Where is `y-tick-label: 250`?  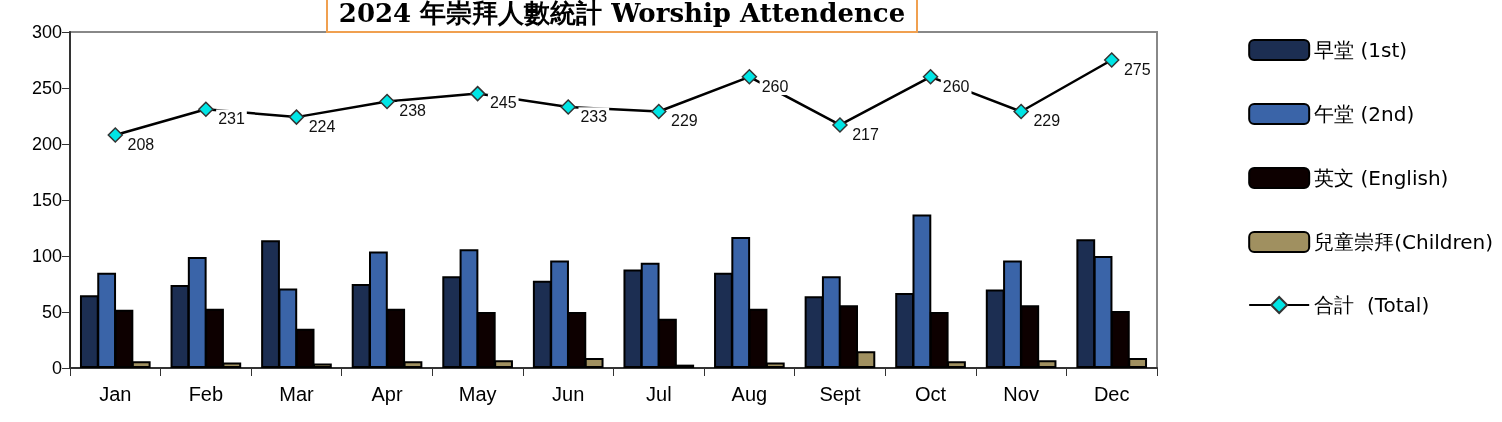
y-tick-label: 250 is located at coordinates (46, 88).